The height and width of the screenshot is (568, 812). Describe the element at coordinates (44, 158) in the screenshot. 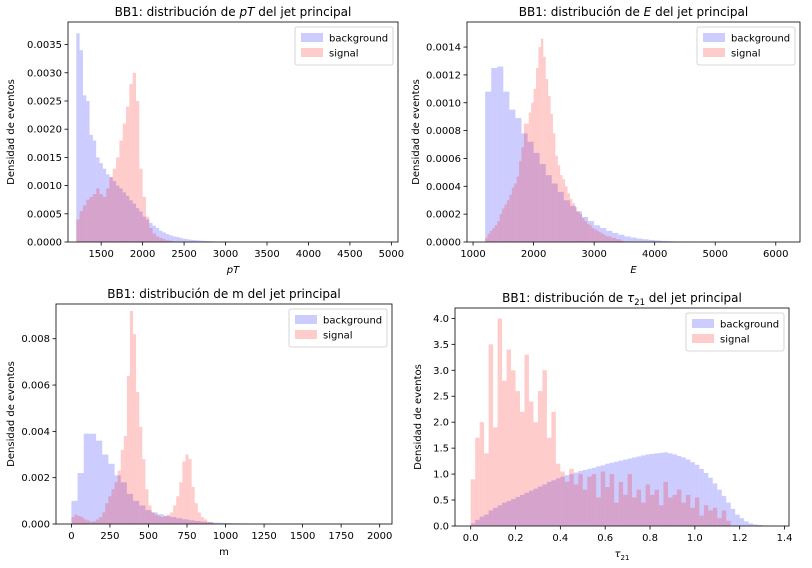

I see `y-tick-label: 0.0015` at that location.